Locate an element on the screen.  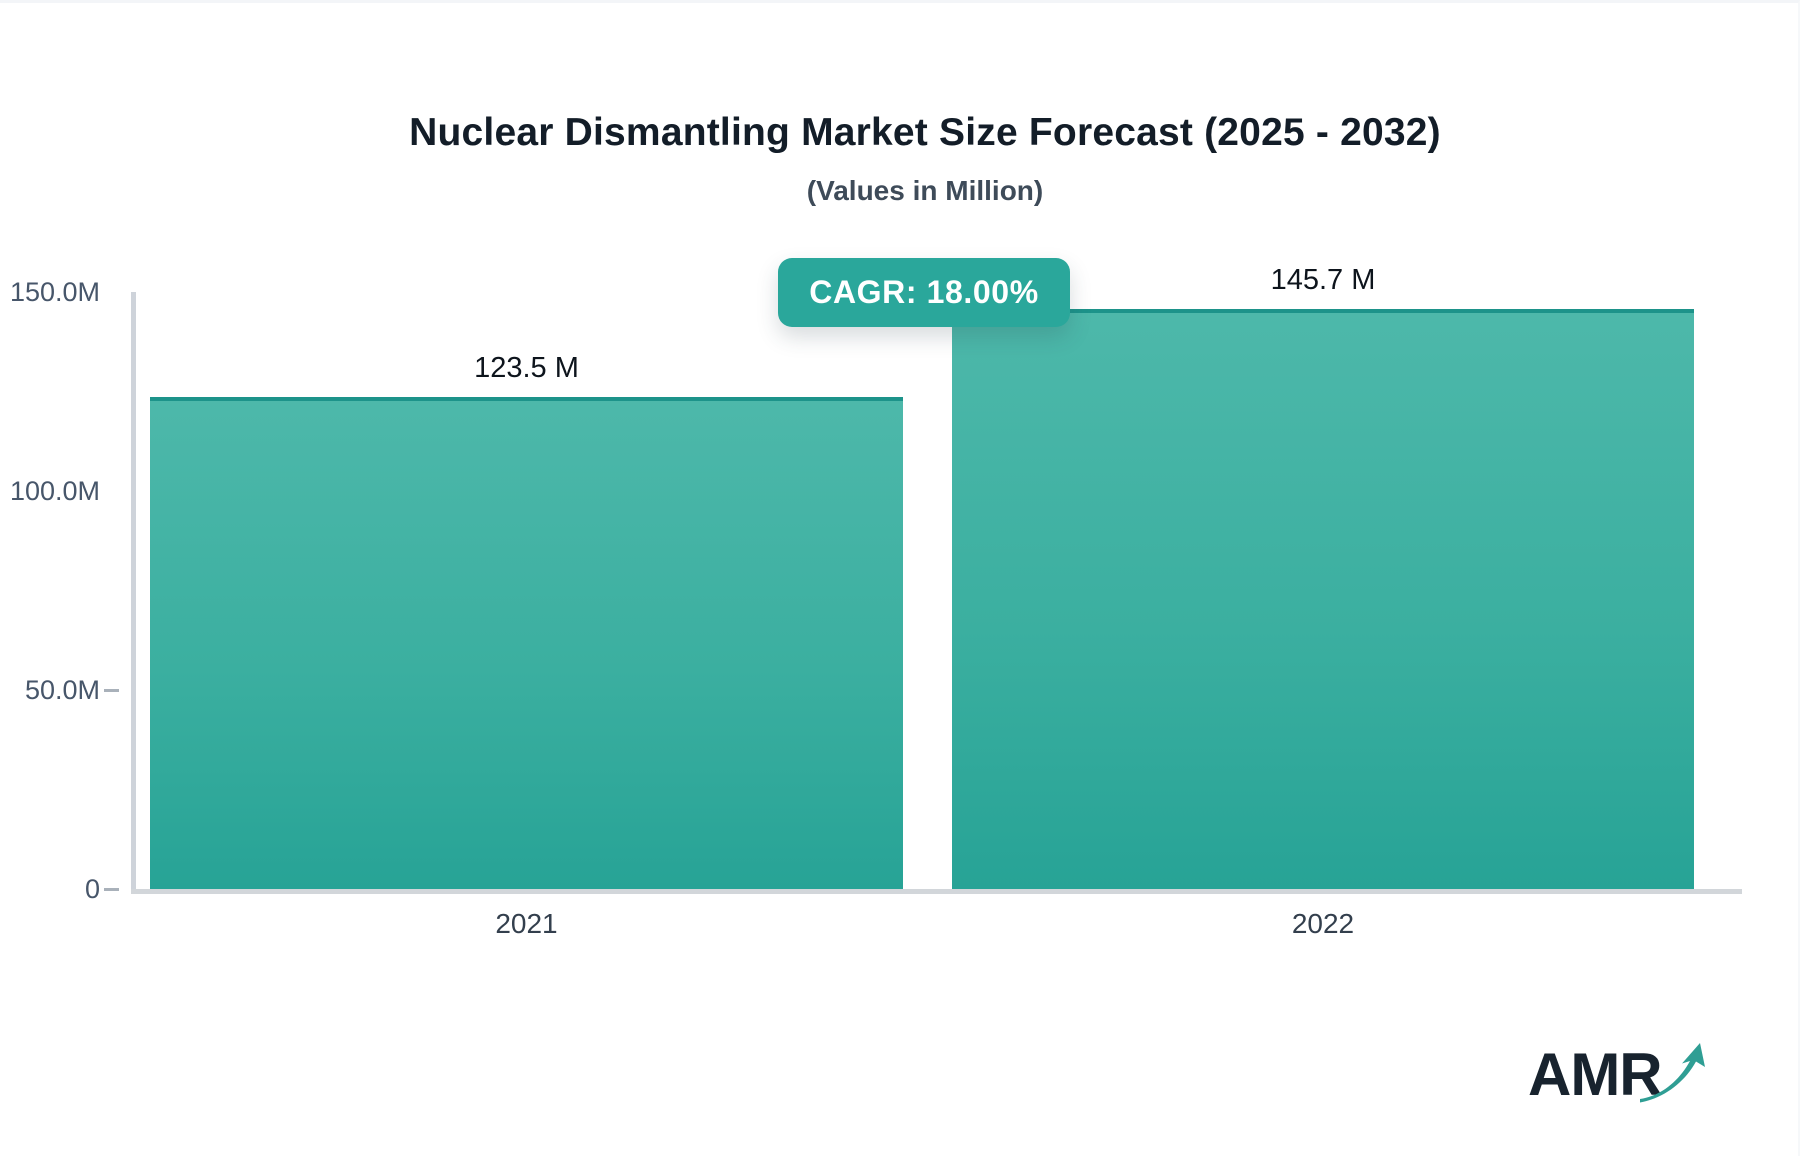
ytick-label: 50.0M is located at coordinates (62, 690).